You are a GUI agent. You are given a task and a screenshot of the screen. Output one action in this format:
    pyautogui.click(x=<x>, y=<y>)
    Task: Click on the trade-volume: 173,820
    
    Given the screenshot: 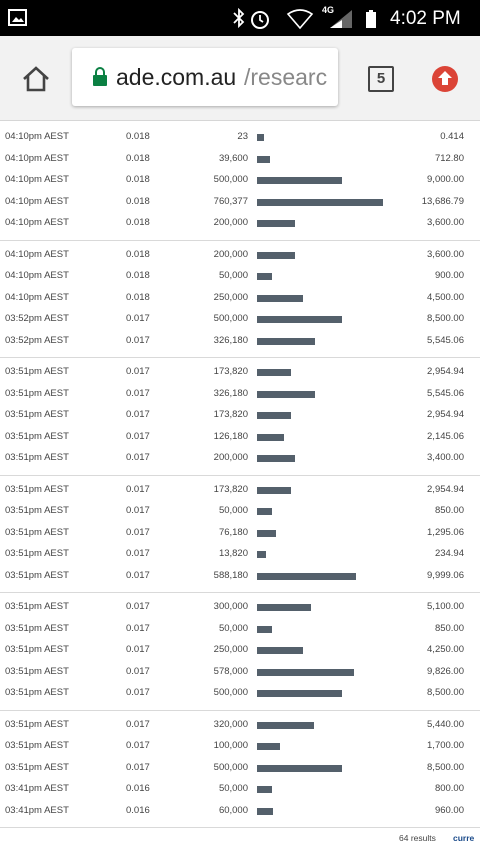 What is the action you would take?
    pyautogui.click(x=230, y=371)
    